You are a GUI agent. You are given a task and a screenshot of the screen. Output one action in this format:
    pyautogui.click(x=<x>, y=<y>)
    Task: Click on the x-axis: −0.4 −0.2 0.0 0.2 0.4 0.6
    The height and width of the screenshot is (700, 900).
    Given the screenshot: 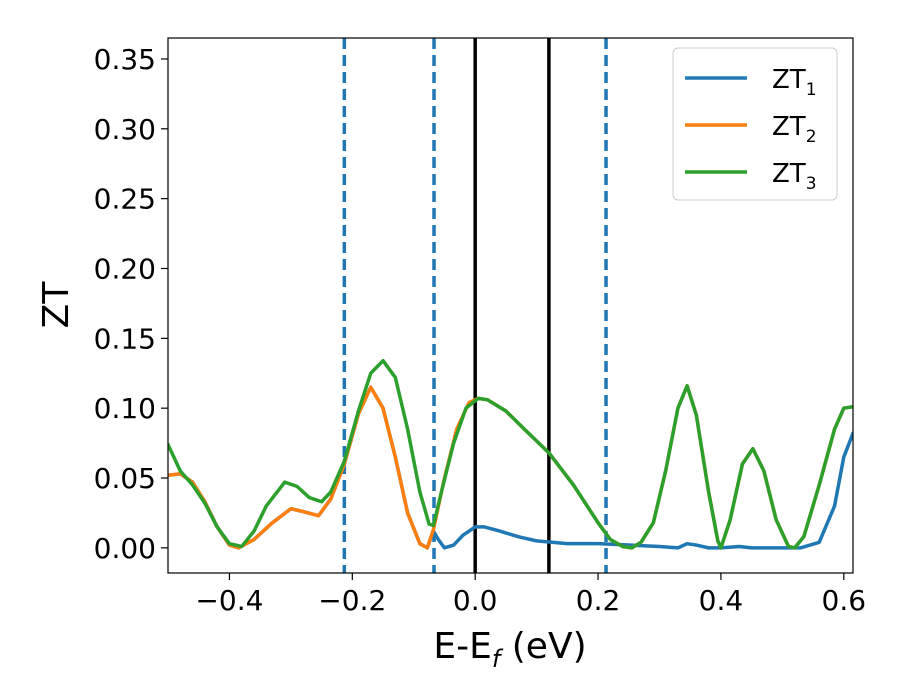 What is the action you would take?
    pyautogui.click(x=530, y=595)
    